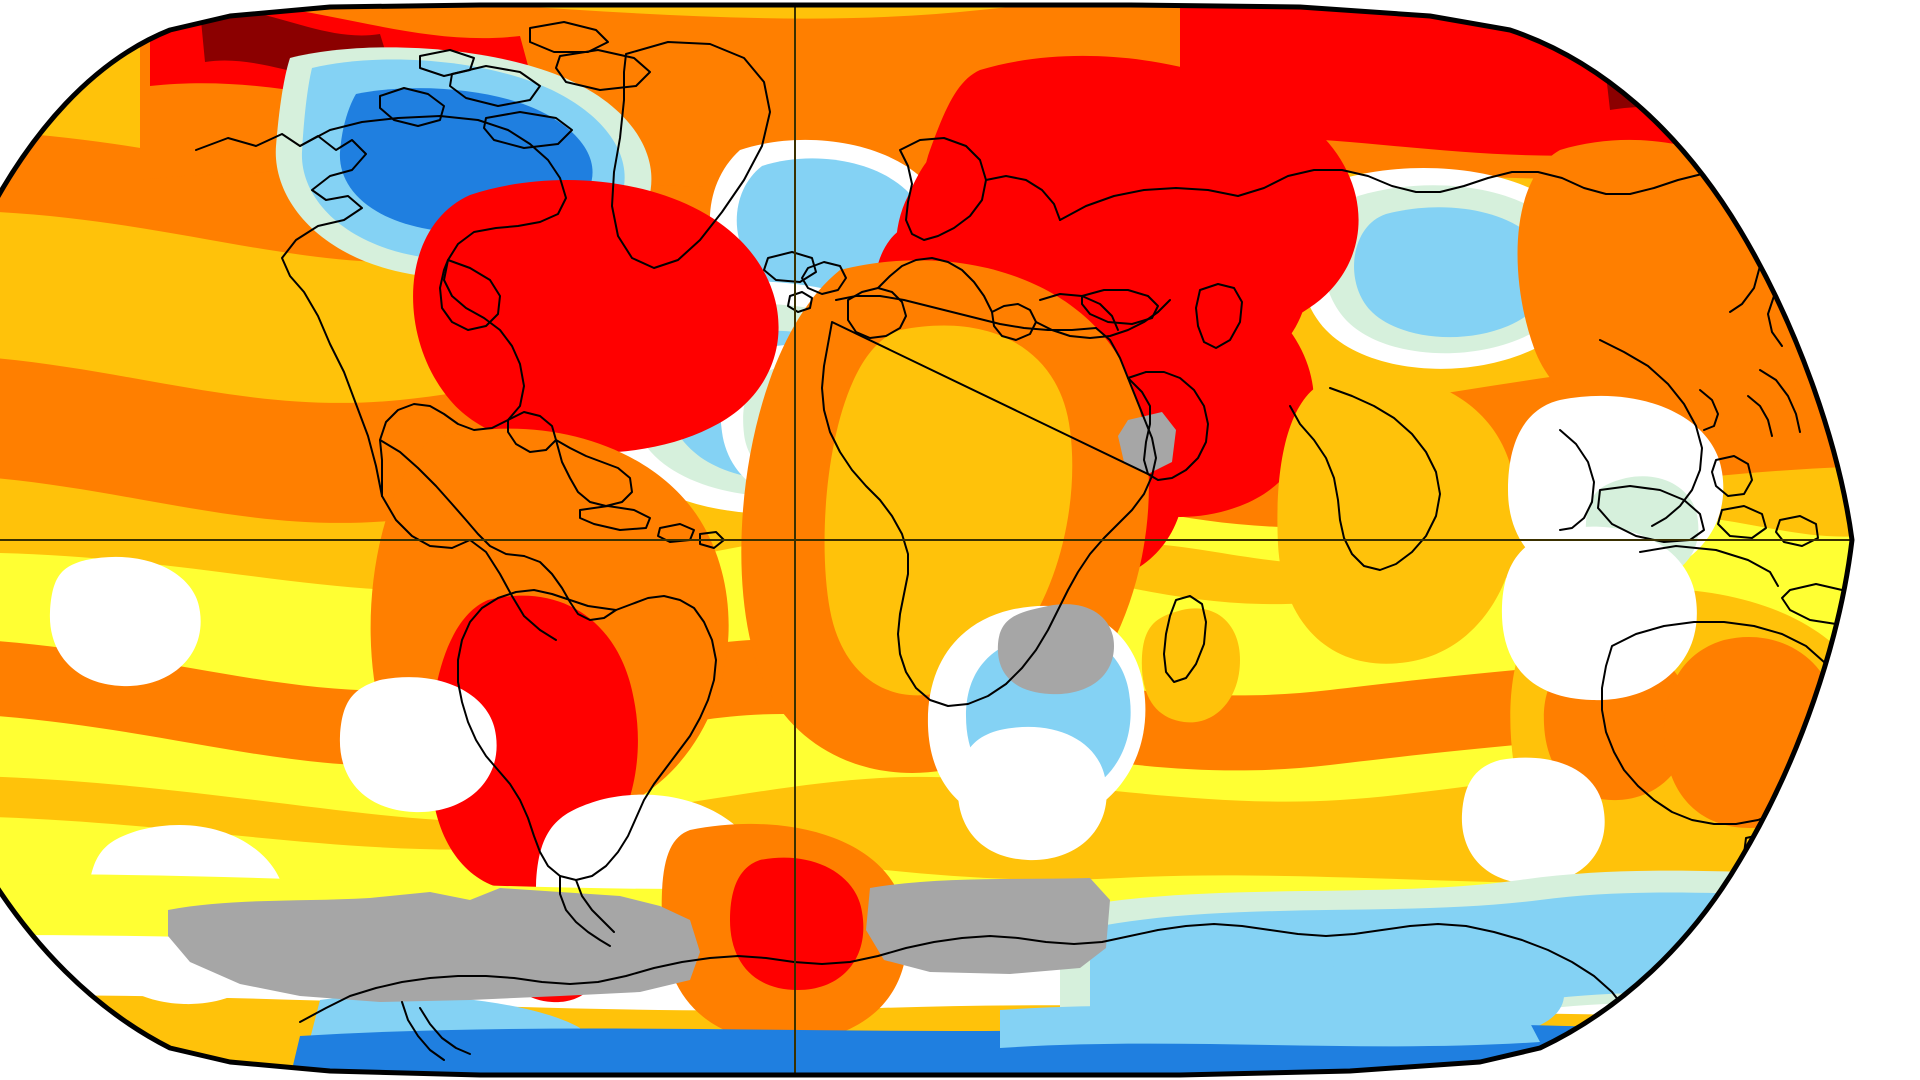 This screenshot has height=1080, width=1920. Describe the element at coordinates (1445, 268) in the screenshot. I see `anomaly-central-asia-cold` at that location.